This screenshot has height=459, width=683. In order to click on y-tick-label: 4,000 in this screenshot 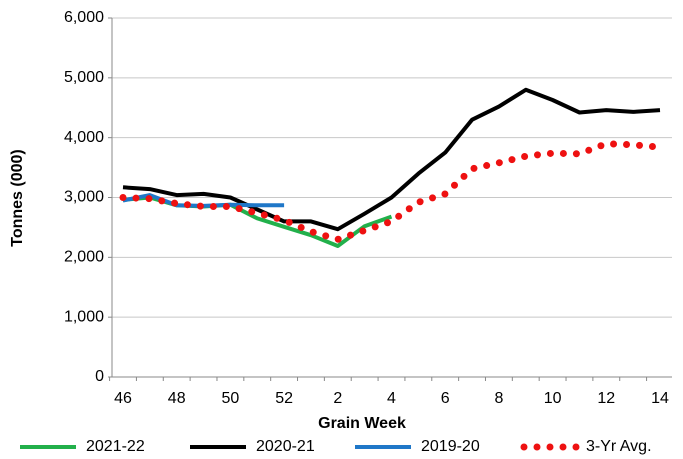, I will do `click(84, 137)`.